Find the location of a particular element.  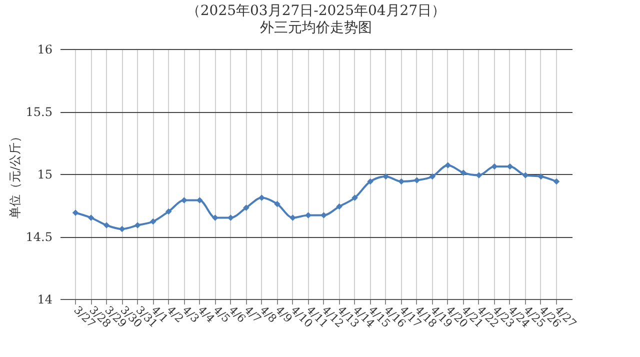

y-tick-label: 15.5 is located at coordinates (39, 112).